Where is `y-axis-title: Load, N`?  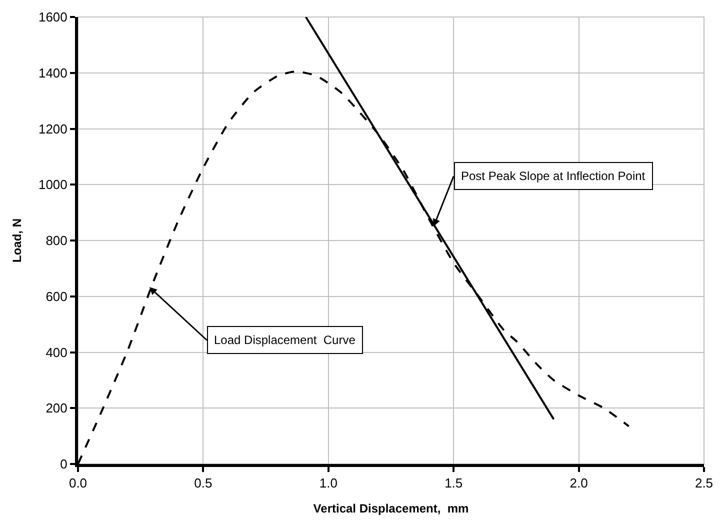 y-axis-title: Load, N is located at coordinates (17, 240).